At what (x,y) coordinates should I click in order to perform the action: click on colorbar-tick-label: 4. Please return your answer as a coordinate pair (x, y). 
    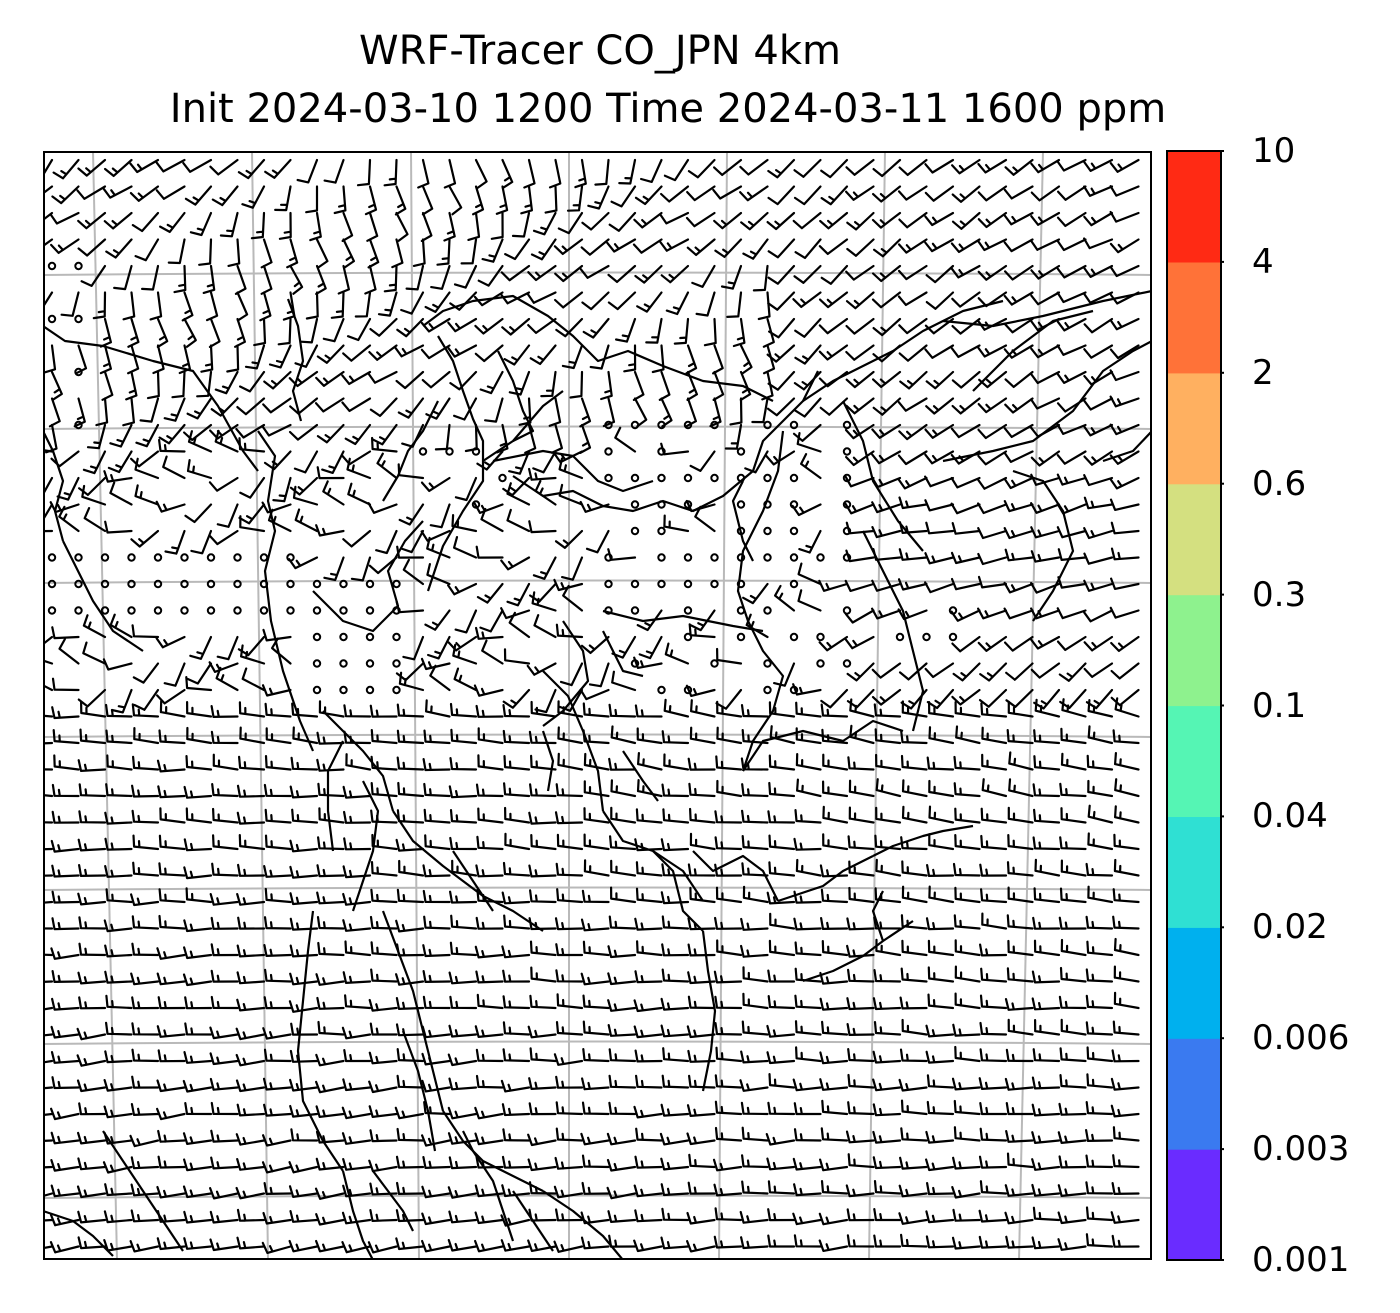
    Looking at the image, I should click on (1263, 261).